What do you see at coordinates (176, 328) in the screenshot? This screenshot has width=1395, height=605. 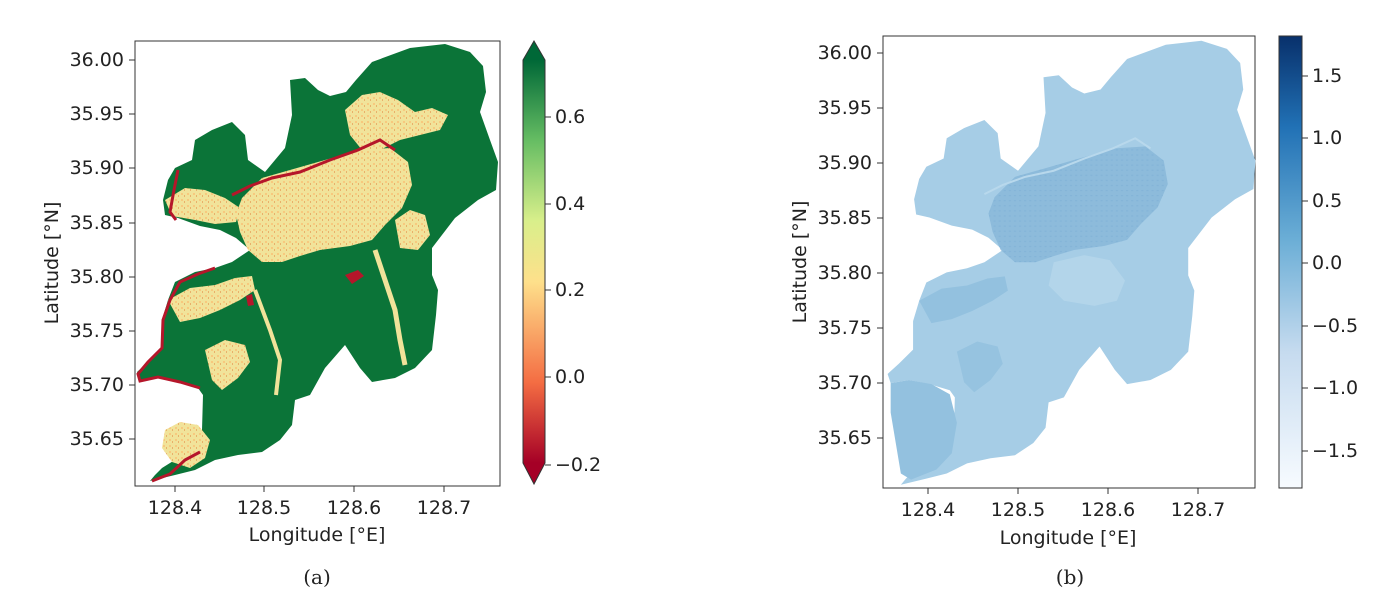 I see `river-edge-sw-a` at bounding box center [176, 328].